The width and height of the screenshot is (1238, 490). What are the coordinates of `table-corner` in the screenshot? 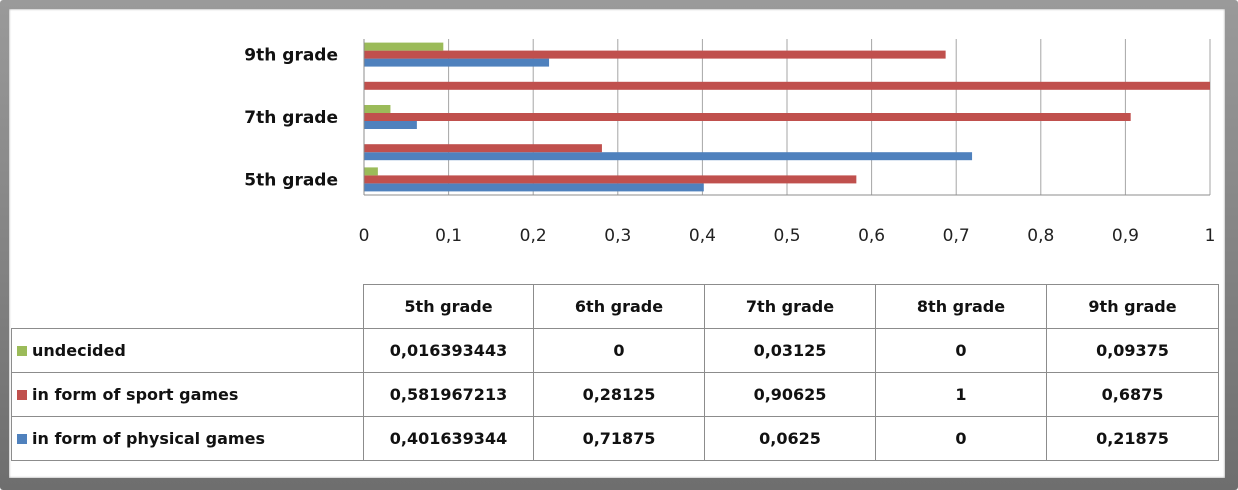 It's located at (188, 307).